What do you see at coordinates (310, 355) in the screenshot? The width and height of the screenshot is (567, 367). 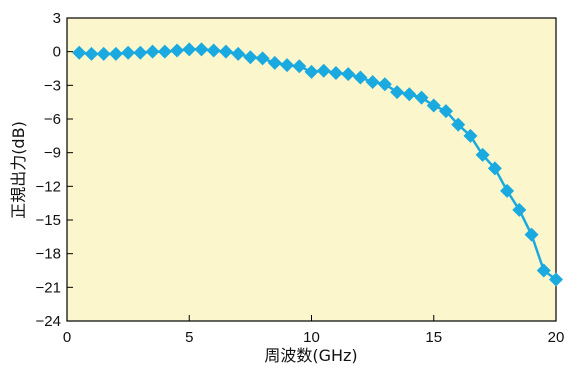 I see `x-axis-title: 周波数(GHz)` at bounding box center [310, 355].